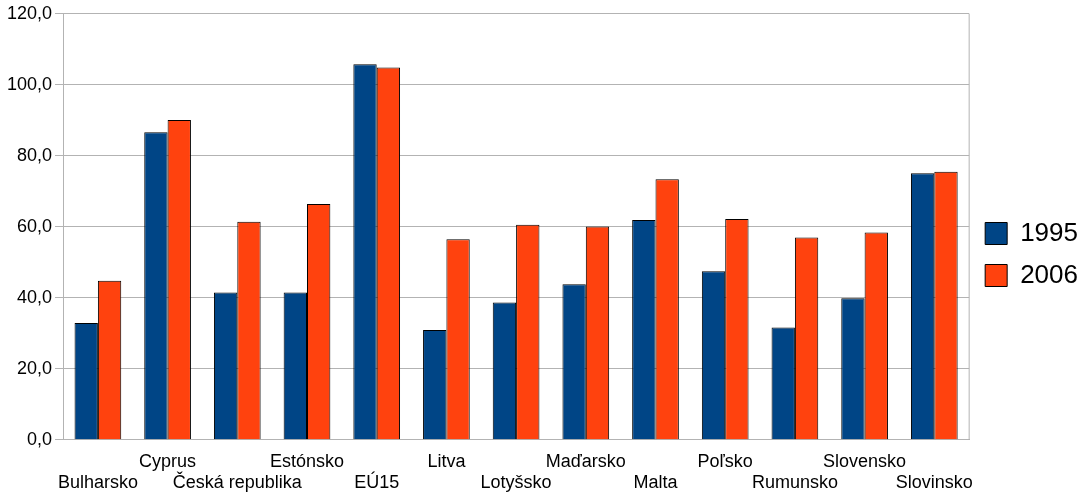  What do you see at coordinates (35, 296) in the screenshot?
I see `y-tick-label: 40,0` at bounding box center [35, 296].